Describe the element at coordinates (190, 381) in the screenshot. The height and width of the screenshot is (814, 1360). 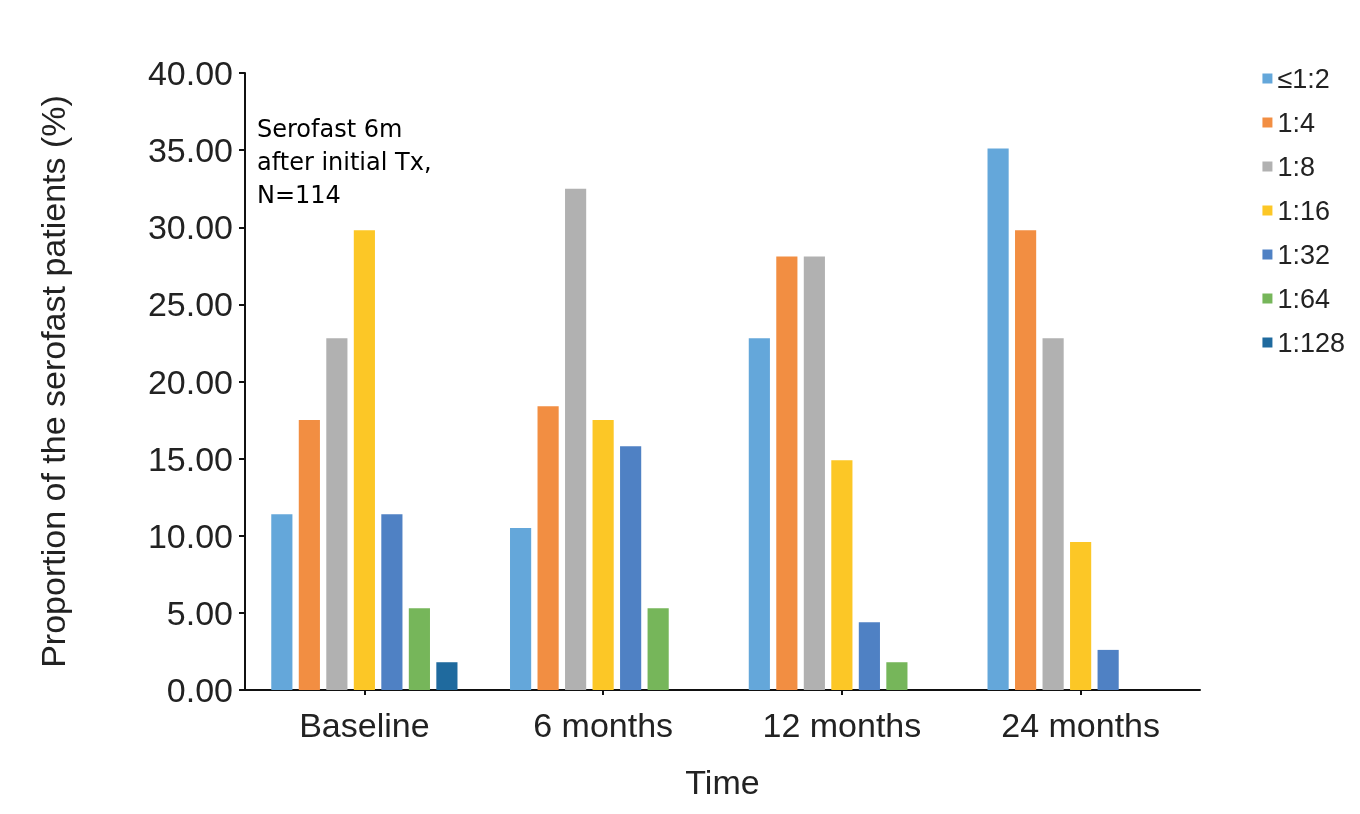
I see `y-tick-label: 20.00` at that location.